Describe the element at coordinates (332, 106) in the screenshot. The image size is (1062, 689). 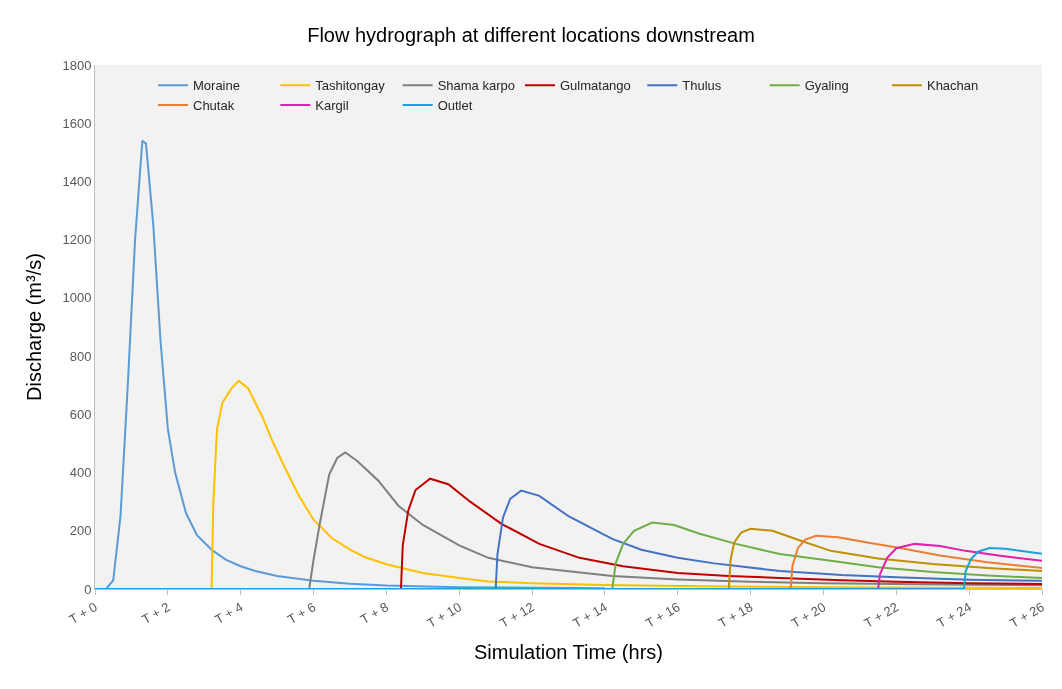
I see `legend-label: Kargil` at that location.